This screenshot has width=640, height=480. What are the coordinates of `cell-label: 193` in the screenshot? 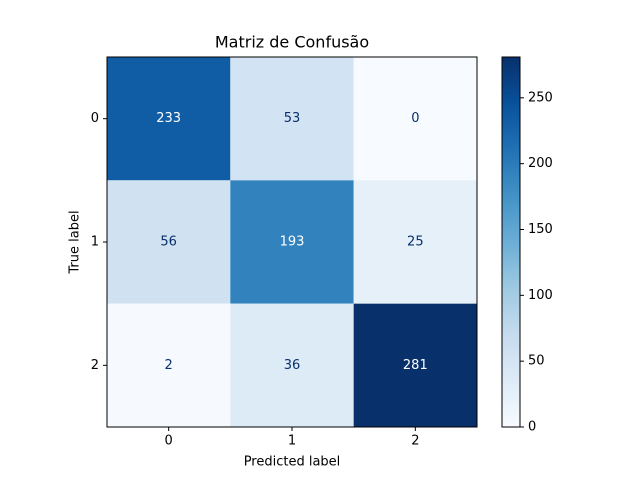 It's located at (292, 242).